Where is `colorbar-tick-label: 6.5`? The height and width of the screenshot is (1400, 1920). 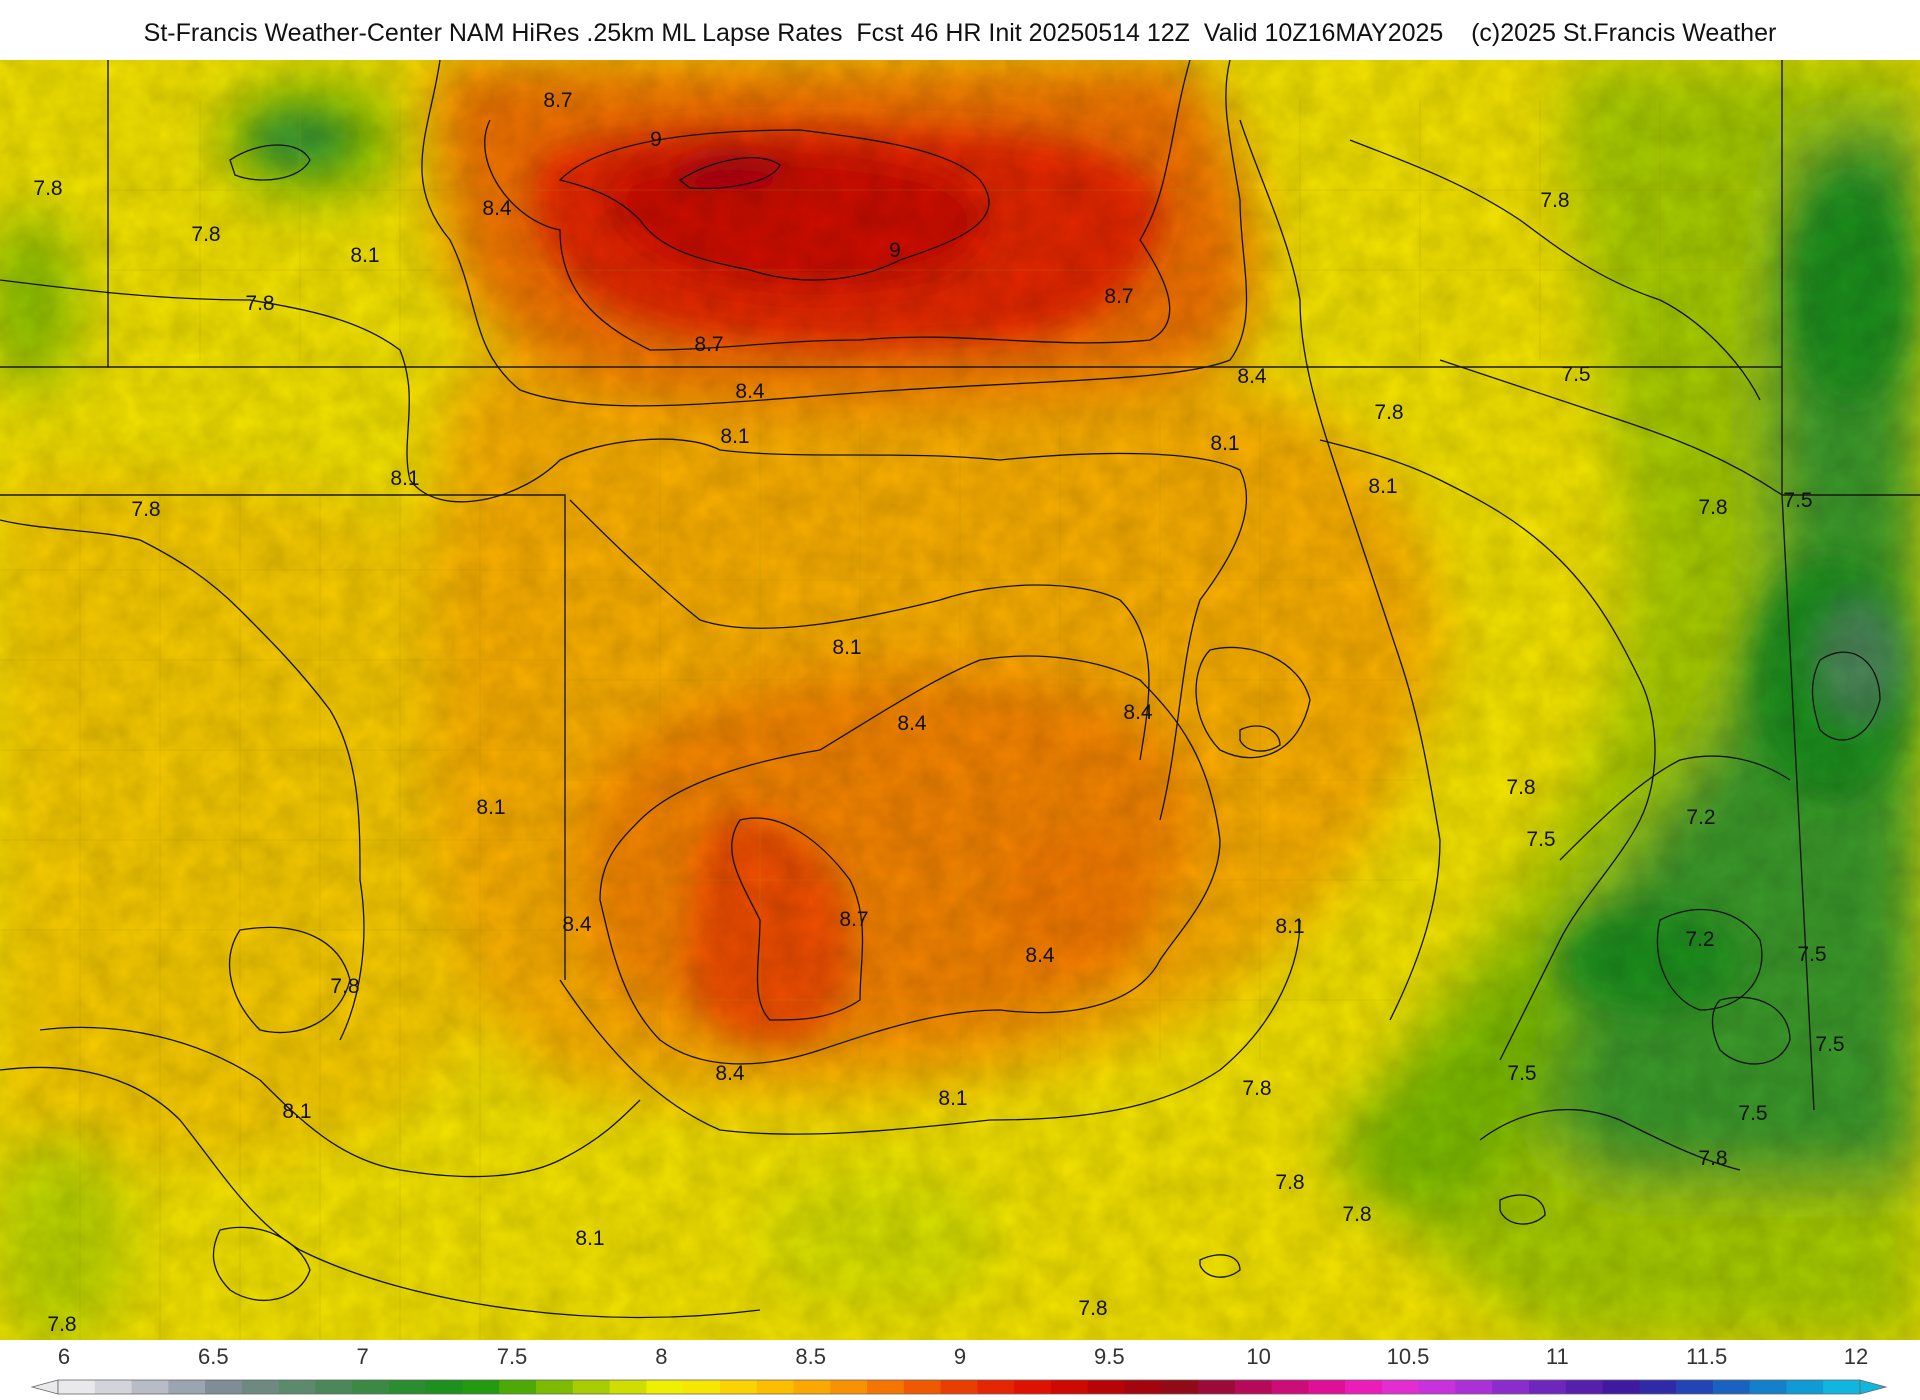
colorbar-tick-label: 6.5 is located at coordinates (213, 1356).